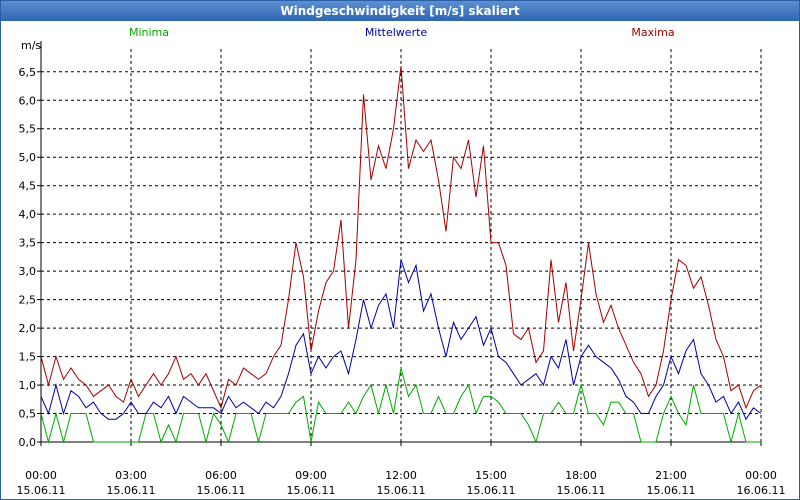  I want to click on y-tick-label: 0,5, so click(28, 414).